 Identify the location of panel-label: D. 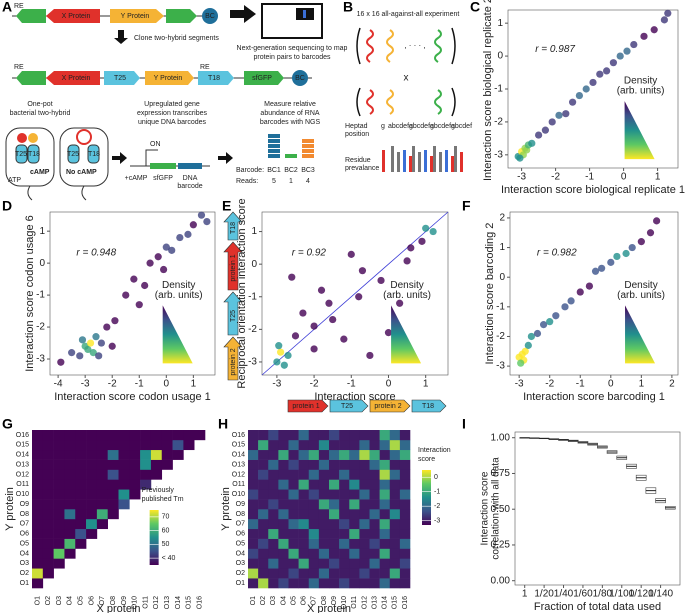
(7, 206).